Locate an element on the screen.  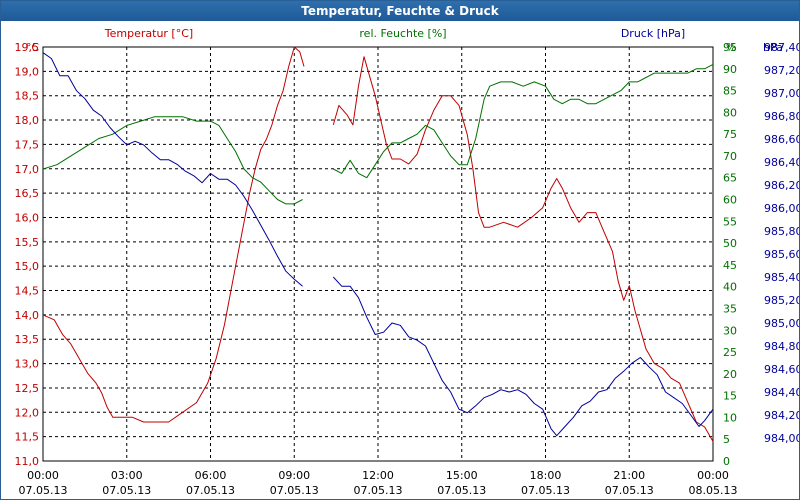
humidity-tick-label: 95 is located at coordinates (730, 47).